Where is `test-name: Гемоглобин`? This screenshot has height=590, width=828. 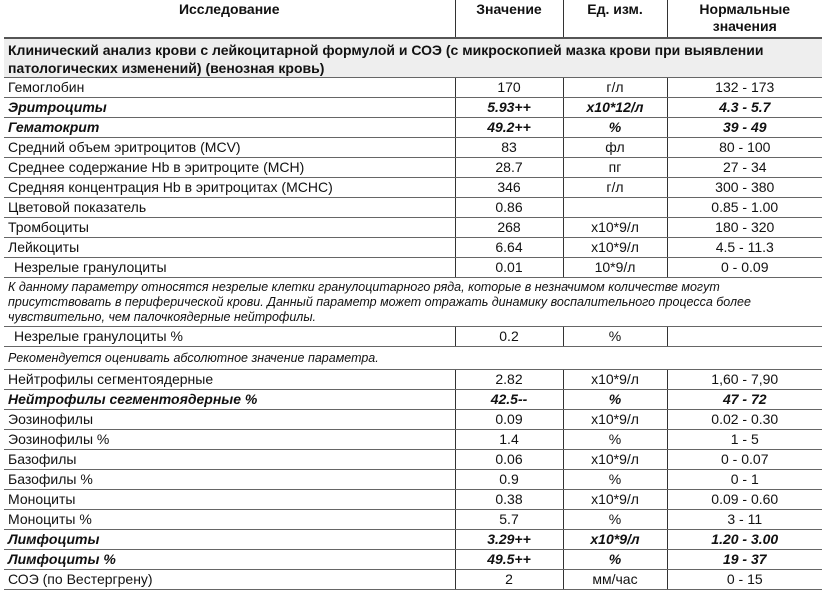 test-name: Гемоглобин is located at coordinates (229, 87).